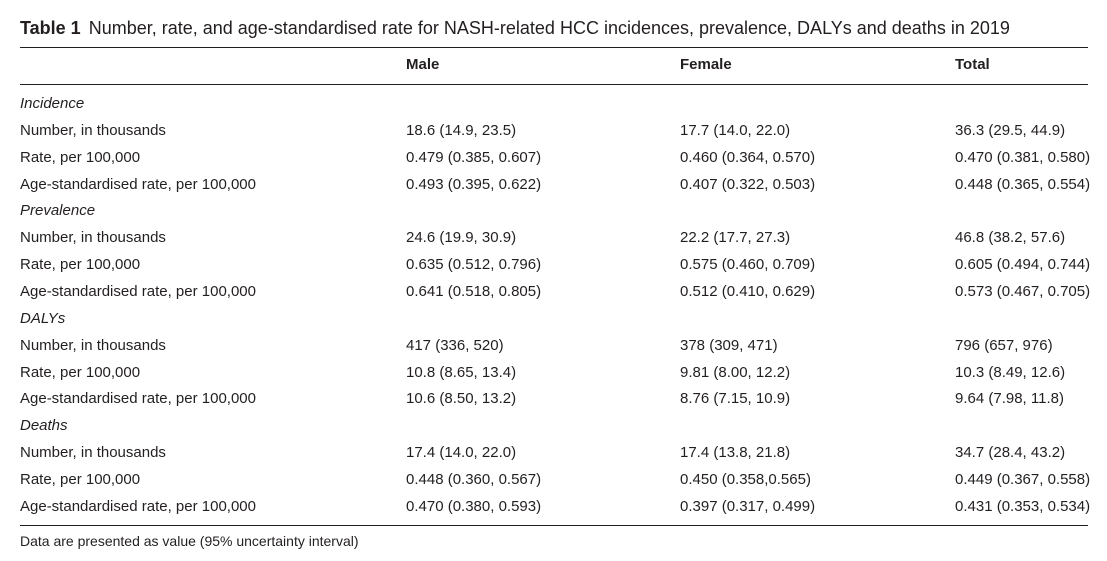 This screenshot has height=561, width=1107. Describe the element at coordinates (52, 103) in the screenshot. I see `group-label: Incidence` at that location.